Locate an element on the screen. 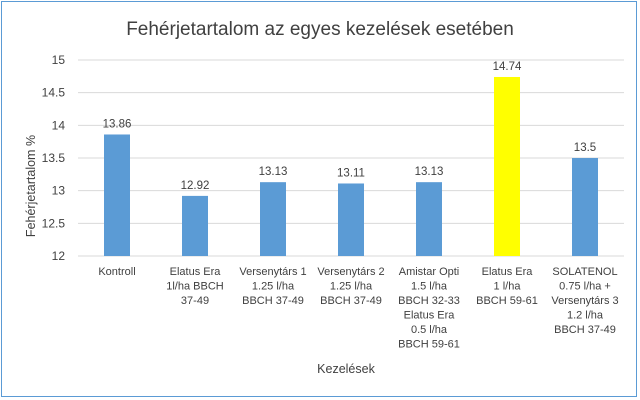 This screenshot has width=640, height=400. x-category-label: Kontroll is located at coordinates (116, 272).